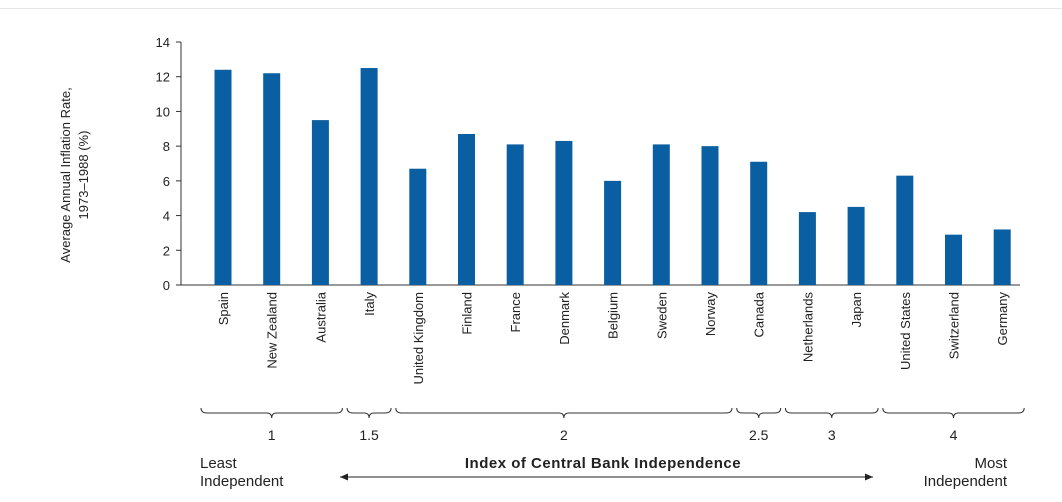 This screenshot has width=1062, height=502. What do you see at coordinates (272, 179) in the screenshot?
I see `bar-new-zealand` at bounding box center [272, 179].